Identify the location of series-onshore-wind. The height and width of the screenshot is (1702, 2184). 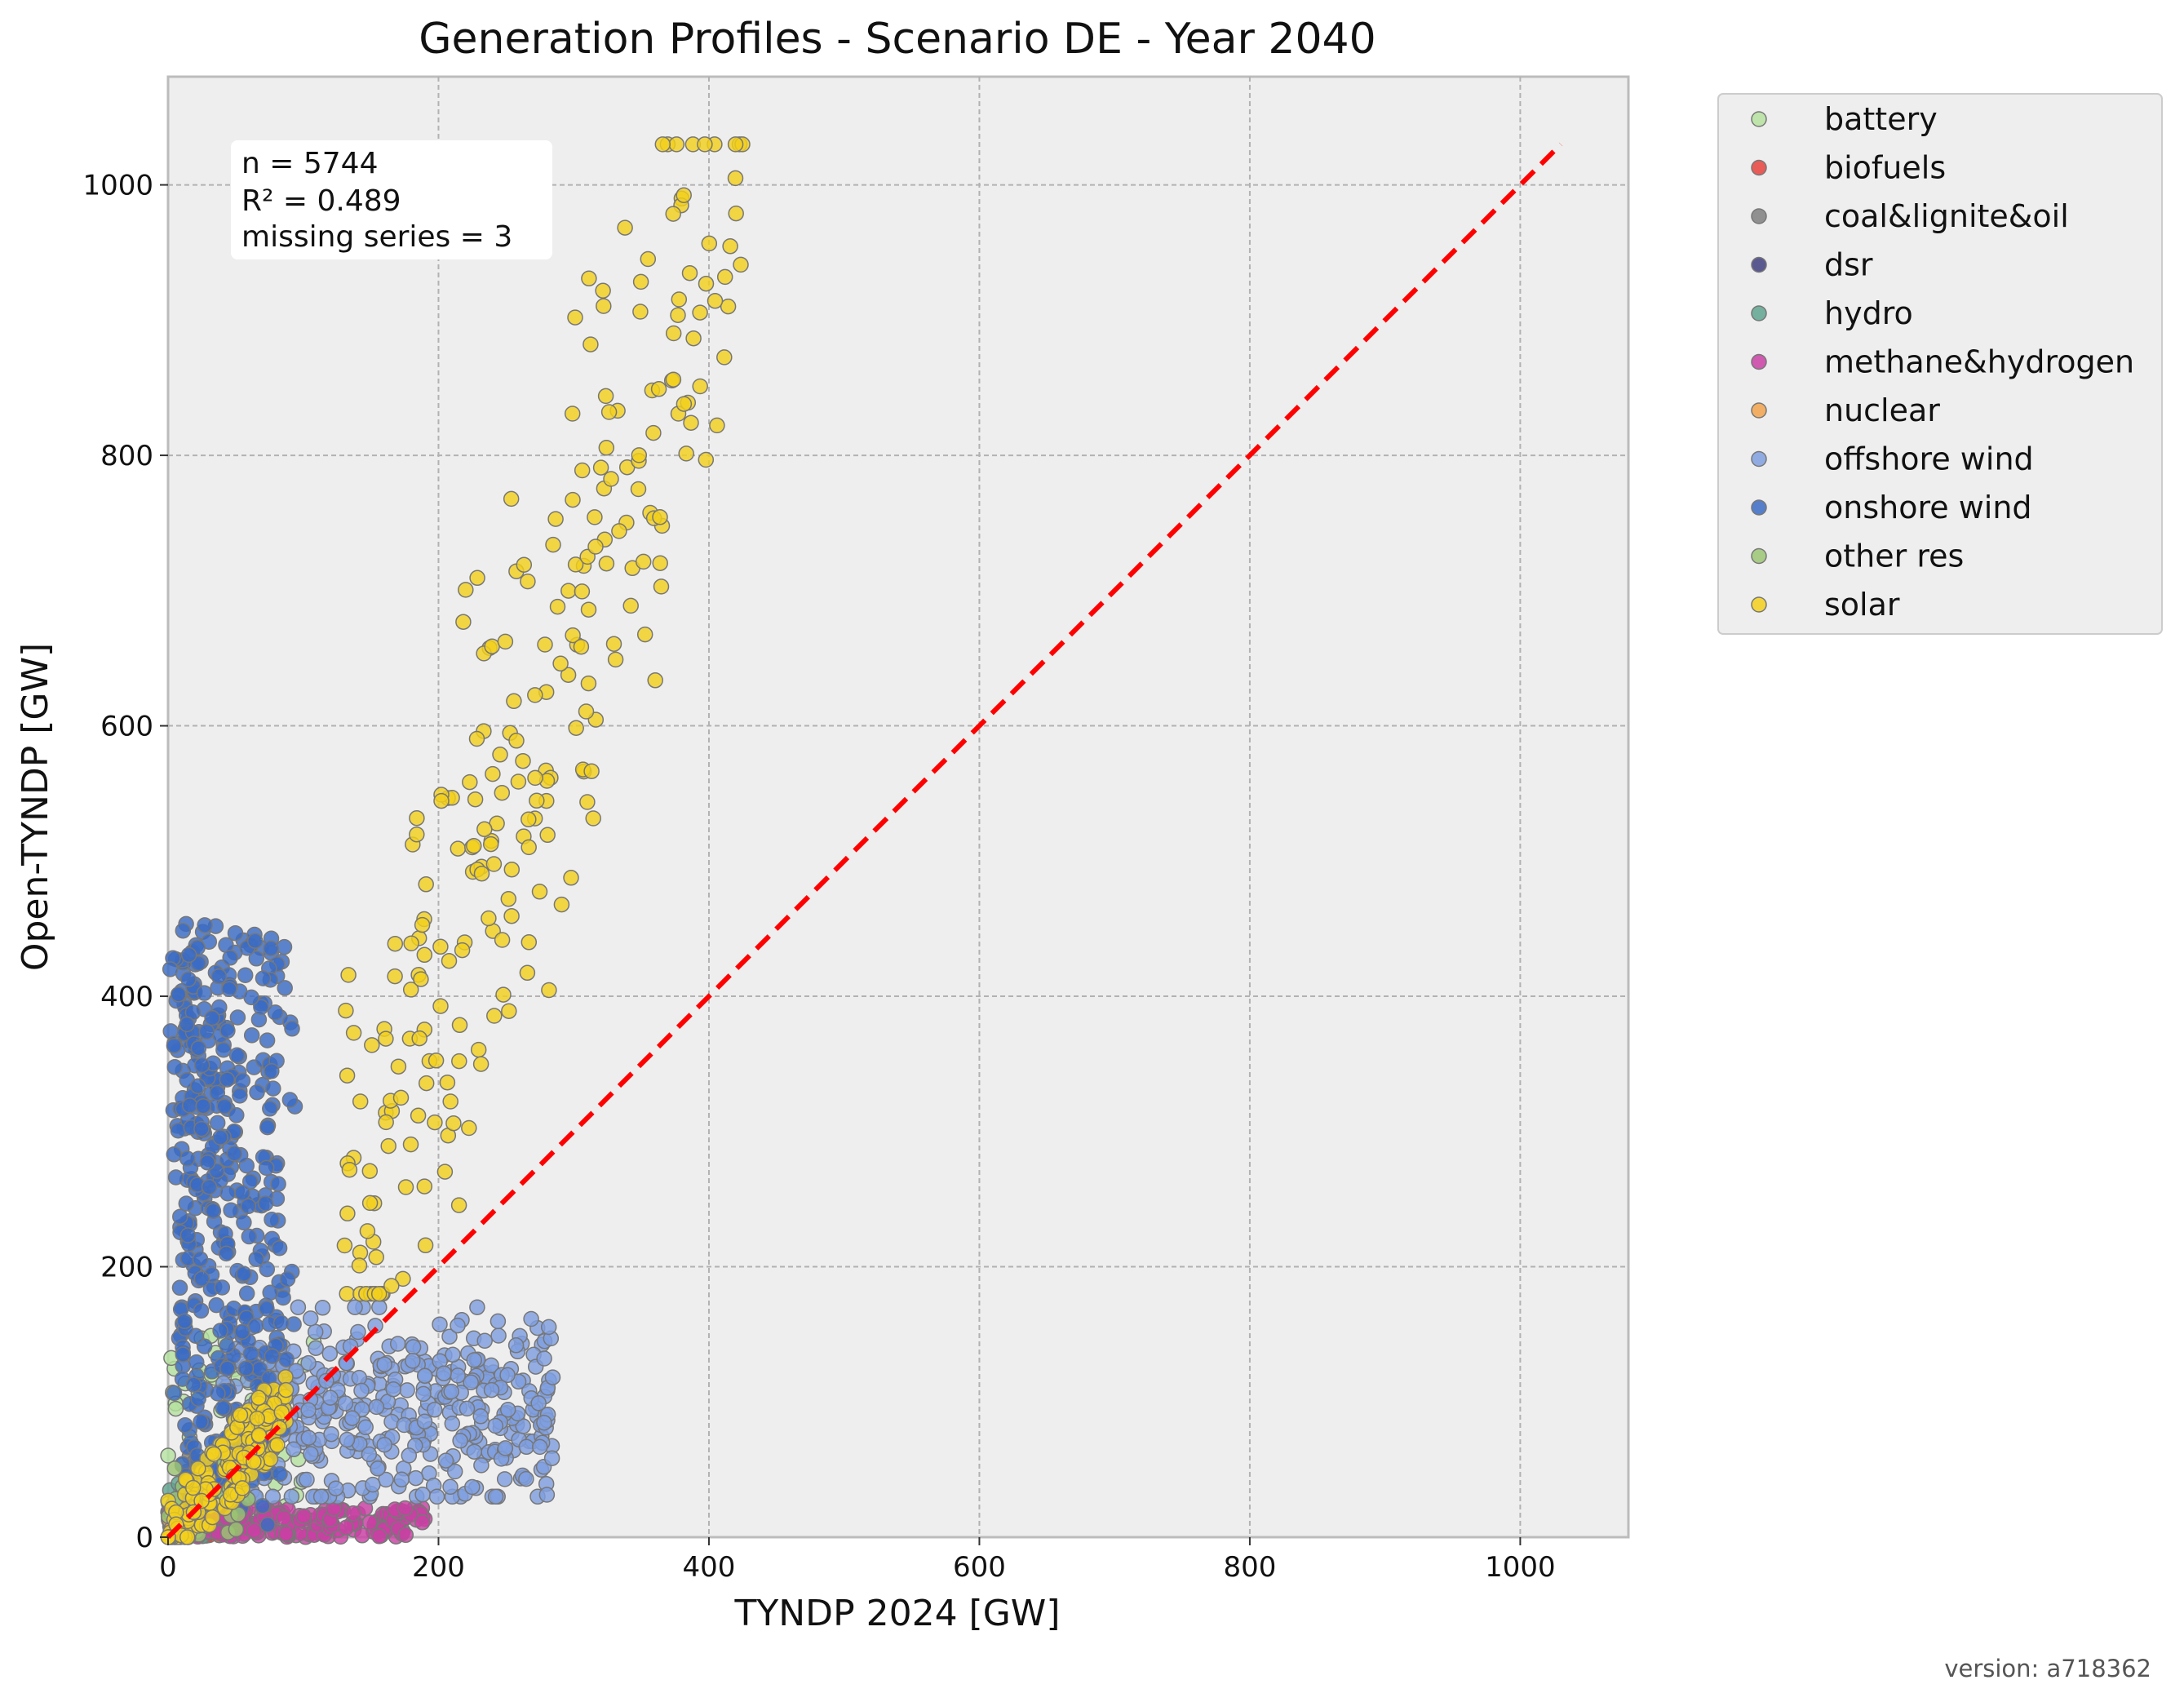
(233, 1224).